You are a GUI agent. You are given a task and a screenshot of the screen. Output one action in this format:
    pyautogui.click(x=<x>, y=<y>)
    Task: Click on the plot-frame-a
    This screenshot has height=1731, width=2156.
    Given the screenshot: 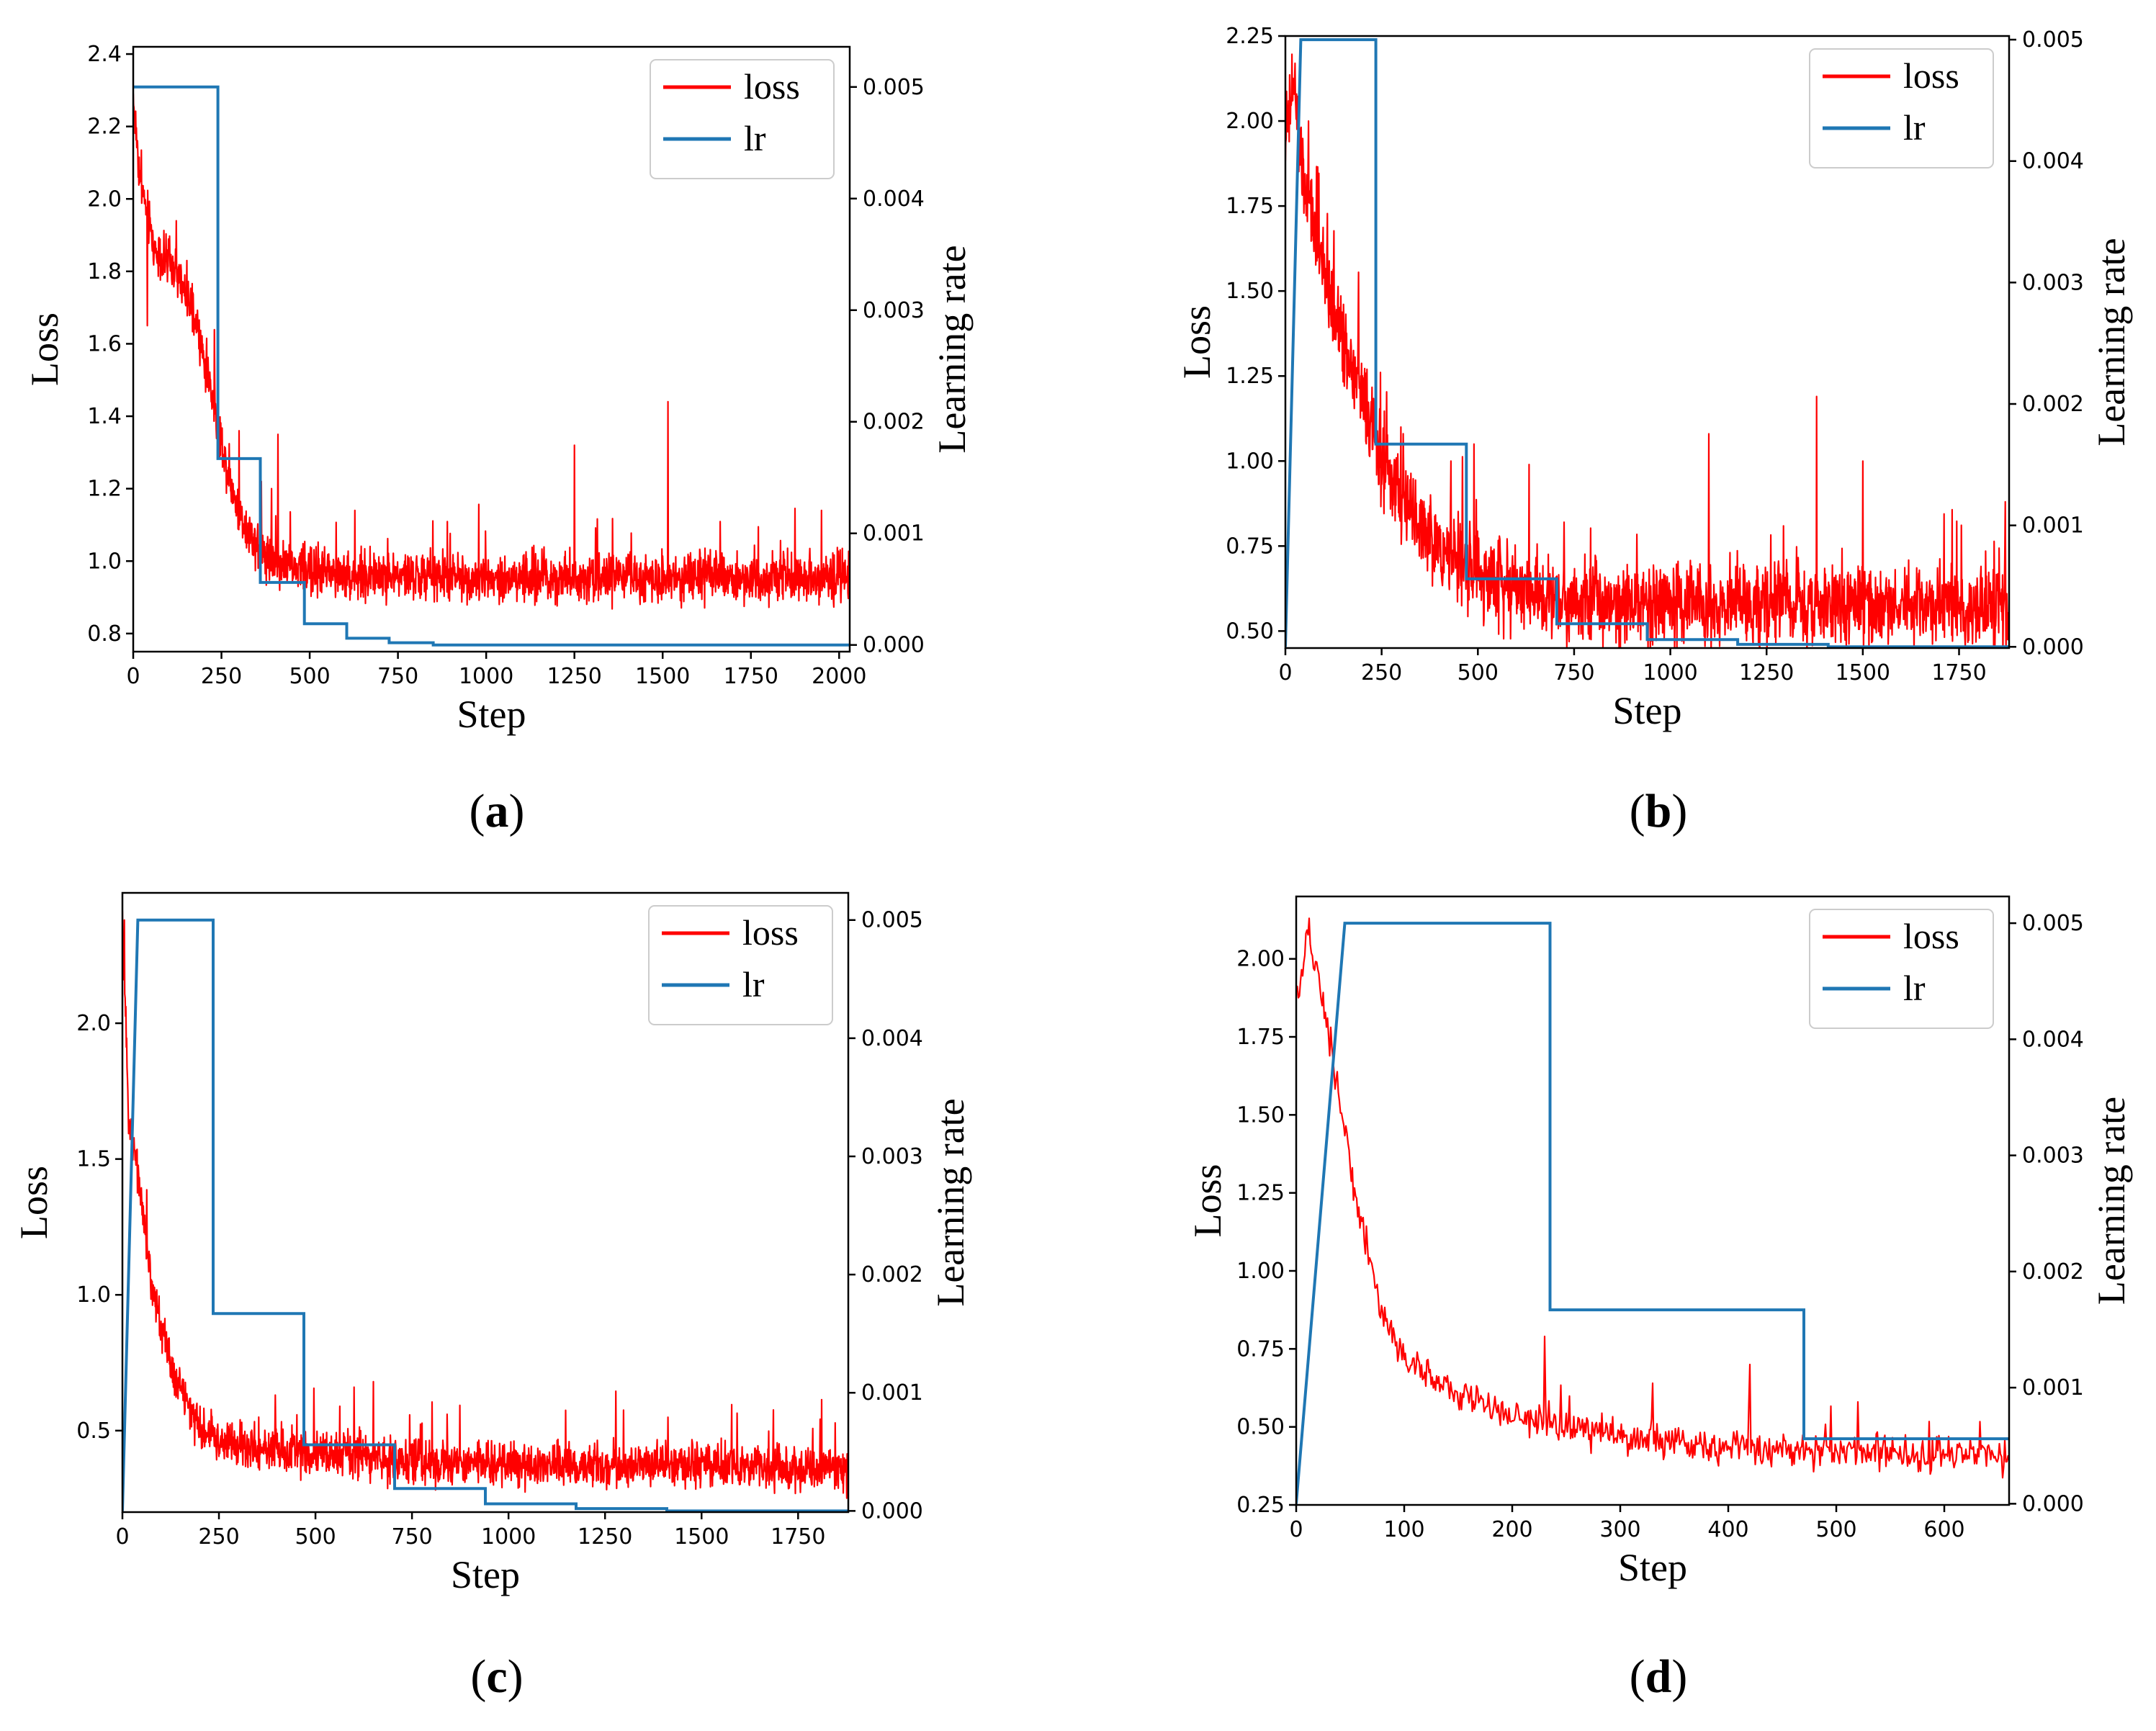 What is the action you would take?
    pyautogui.click(x=491, y=349)
    